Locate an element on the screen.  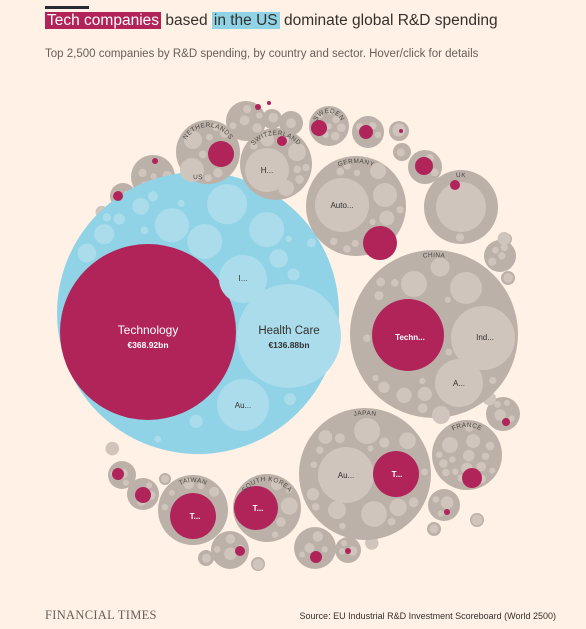
uk-company-bubble is located at coordinates (460, 237).